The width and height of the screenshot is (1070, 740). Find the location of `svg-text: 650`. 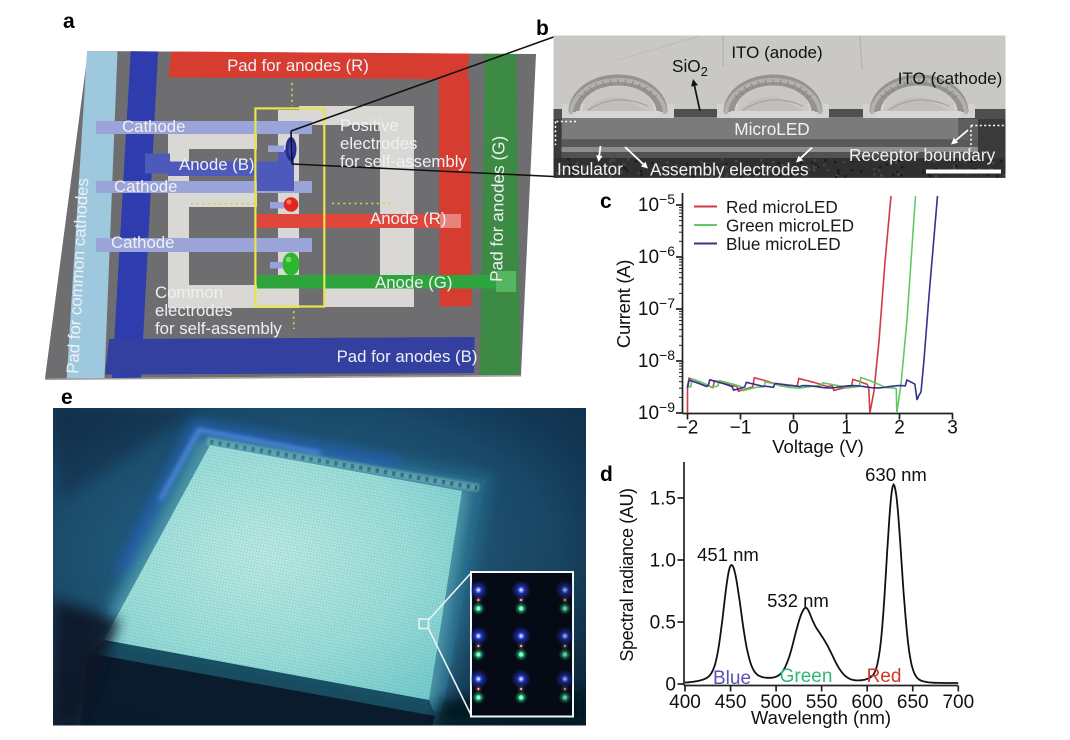

svg-text: 650 is located at coordinates (913, 702).